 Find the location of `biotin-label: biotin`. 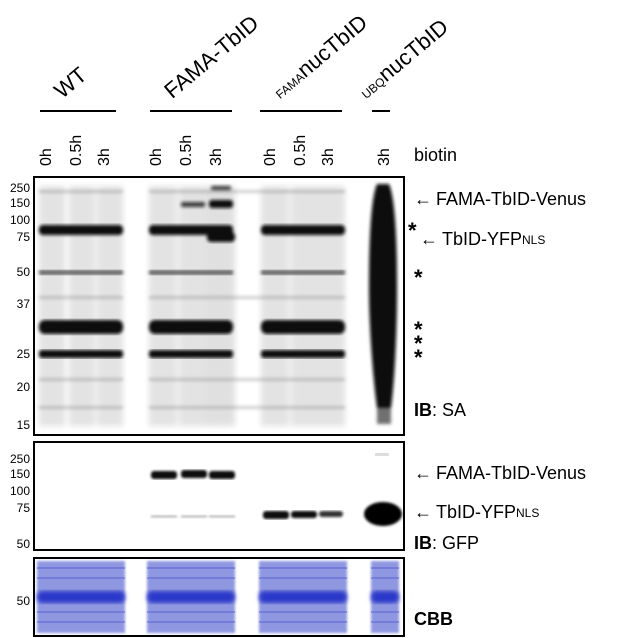

biotin-label: biotin is located at coordinates (436, 155).